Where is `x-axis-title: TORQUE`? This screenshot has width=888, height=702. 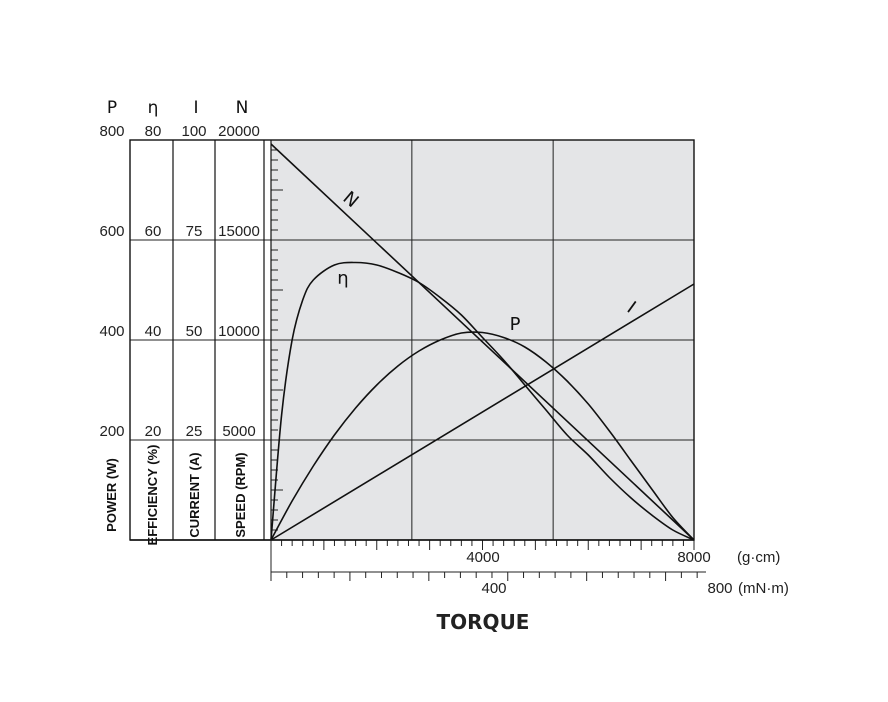 x-axis-title: TORQUE is located at coordinates (483, 622).